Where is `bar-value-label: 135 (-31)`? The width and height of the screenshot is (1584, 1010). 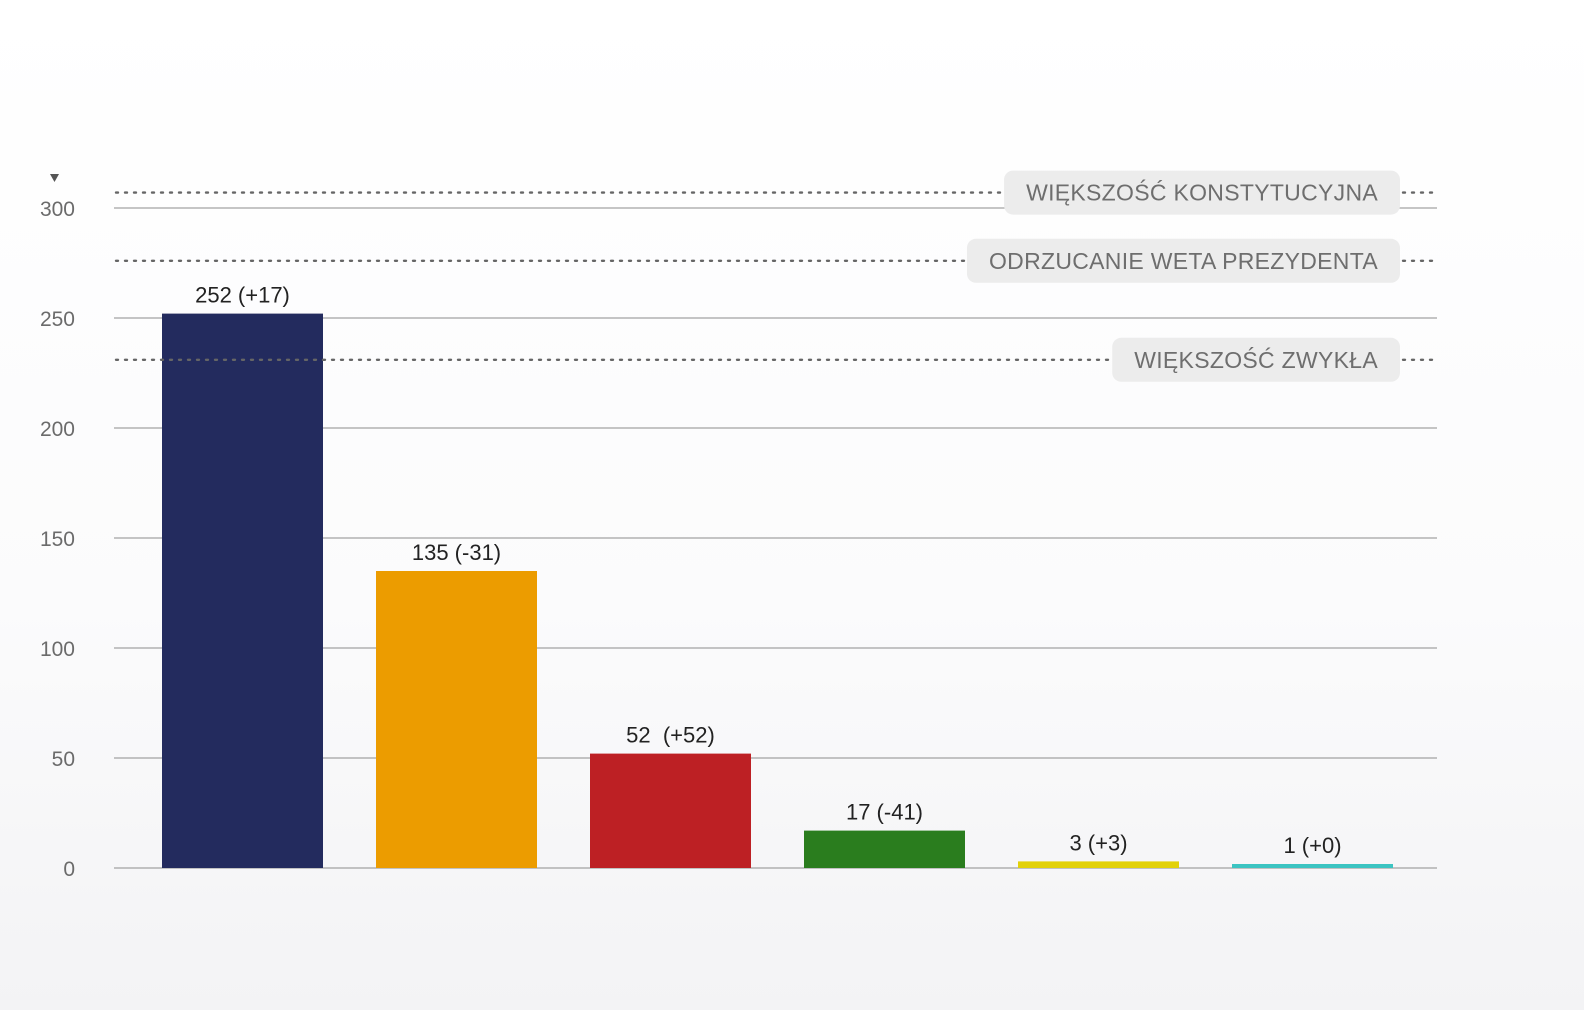
bar-value-label: 135 (-31) is located at coordinates (456, 552).